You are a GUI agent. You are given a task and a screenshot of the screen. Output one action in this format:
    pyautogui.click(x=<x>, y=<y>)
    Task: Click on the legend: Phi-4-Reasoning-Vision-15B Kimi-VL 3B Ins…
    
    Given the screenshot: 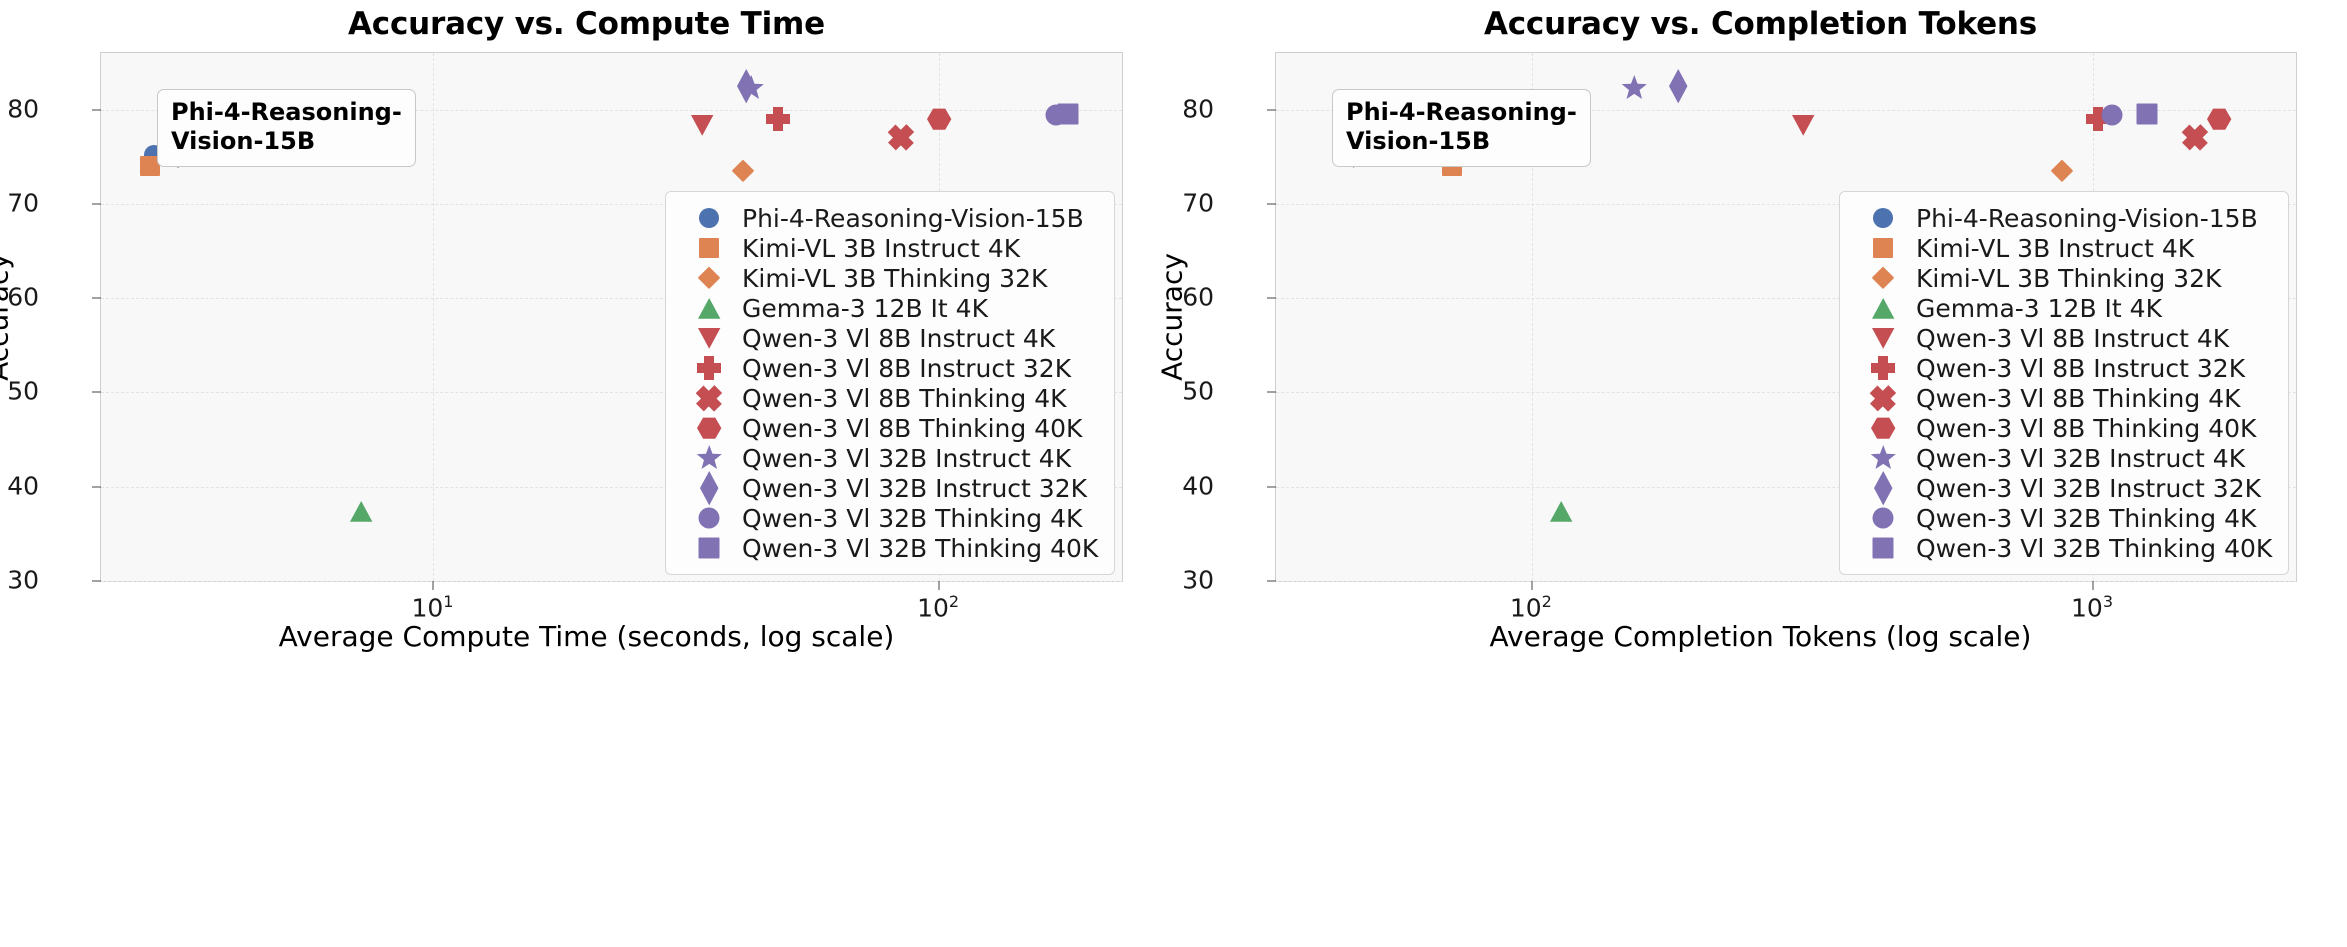 What is the action you would take?
    pyautogui.click(x=890, y=383)
    